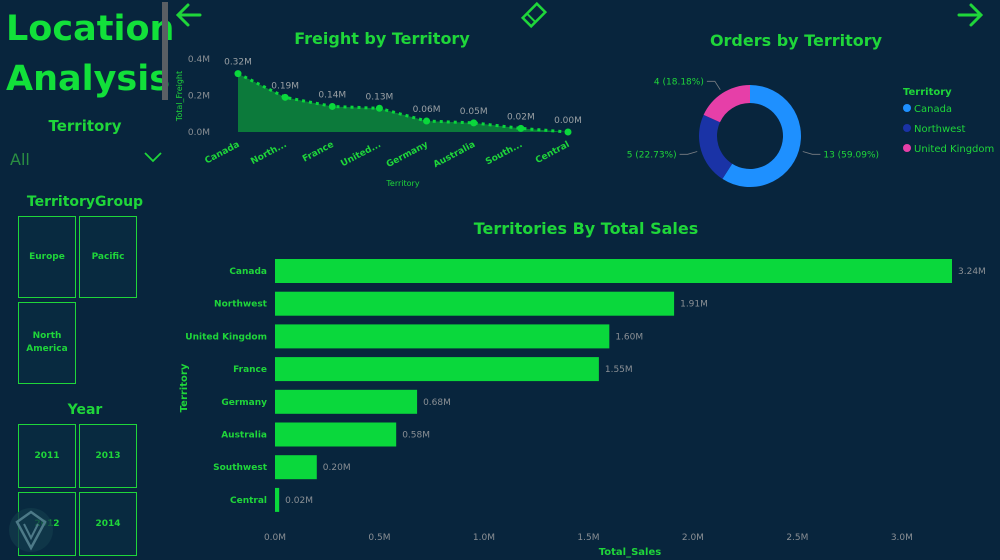 Image resolution: width=1000 pixels, height=560 pixels. What do you see at coordinates (332, 95) in the screenshot?
I see `data-label: 0.14M` at bounding box center [332, 95].